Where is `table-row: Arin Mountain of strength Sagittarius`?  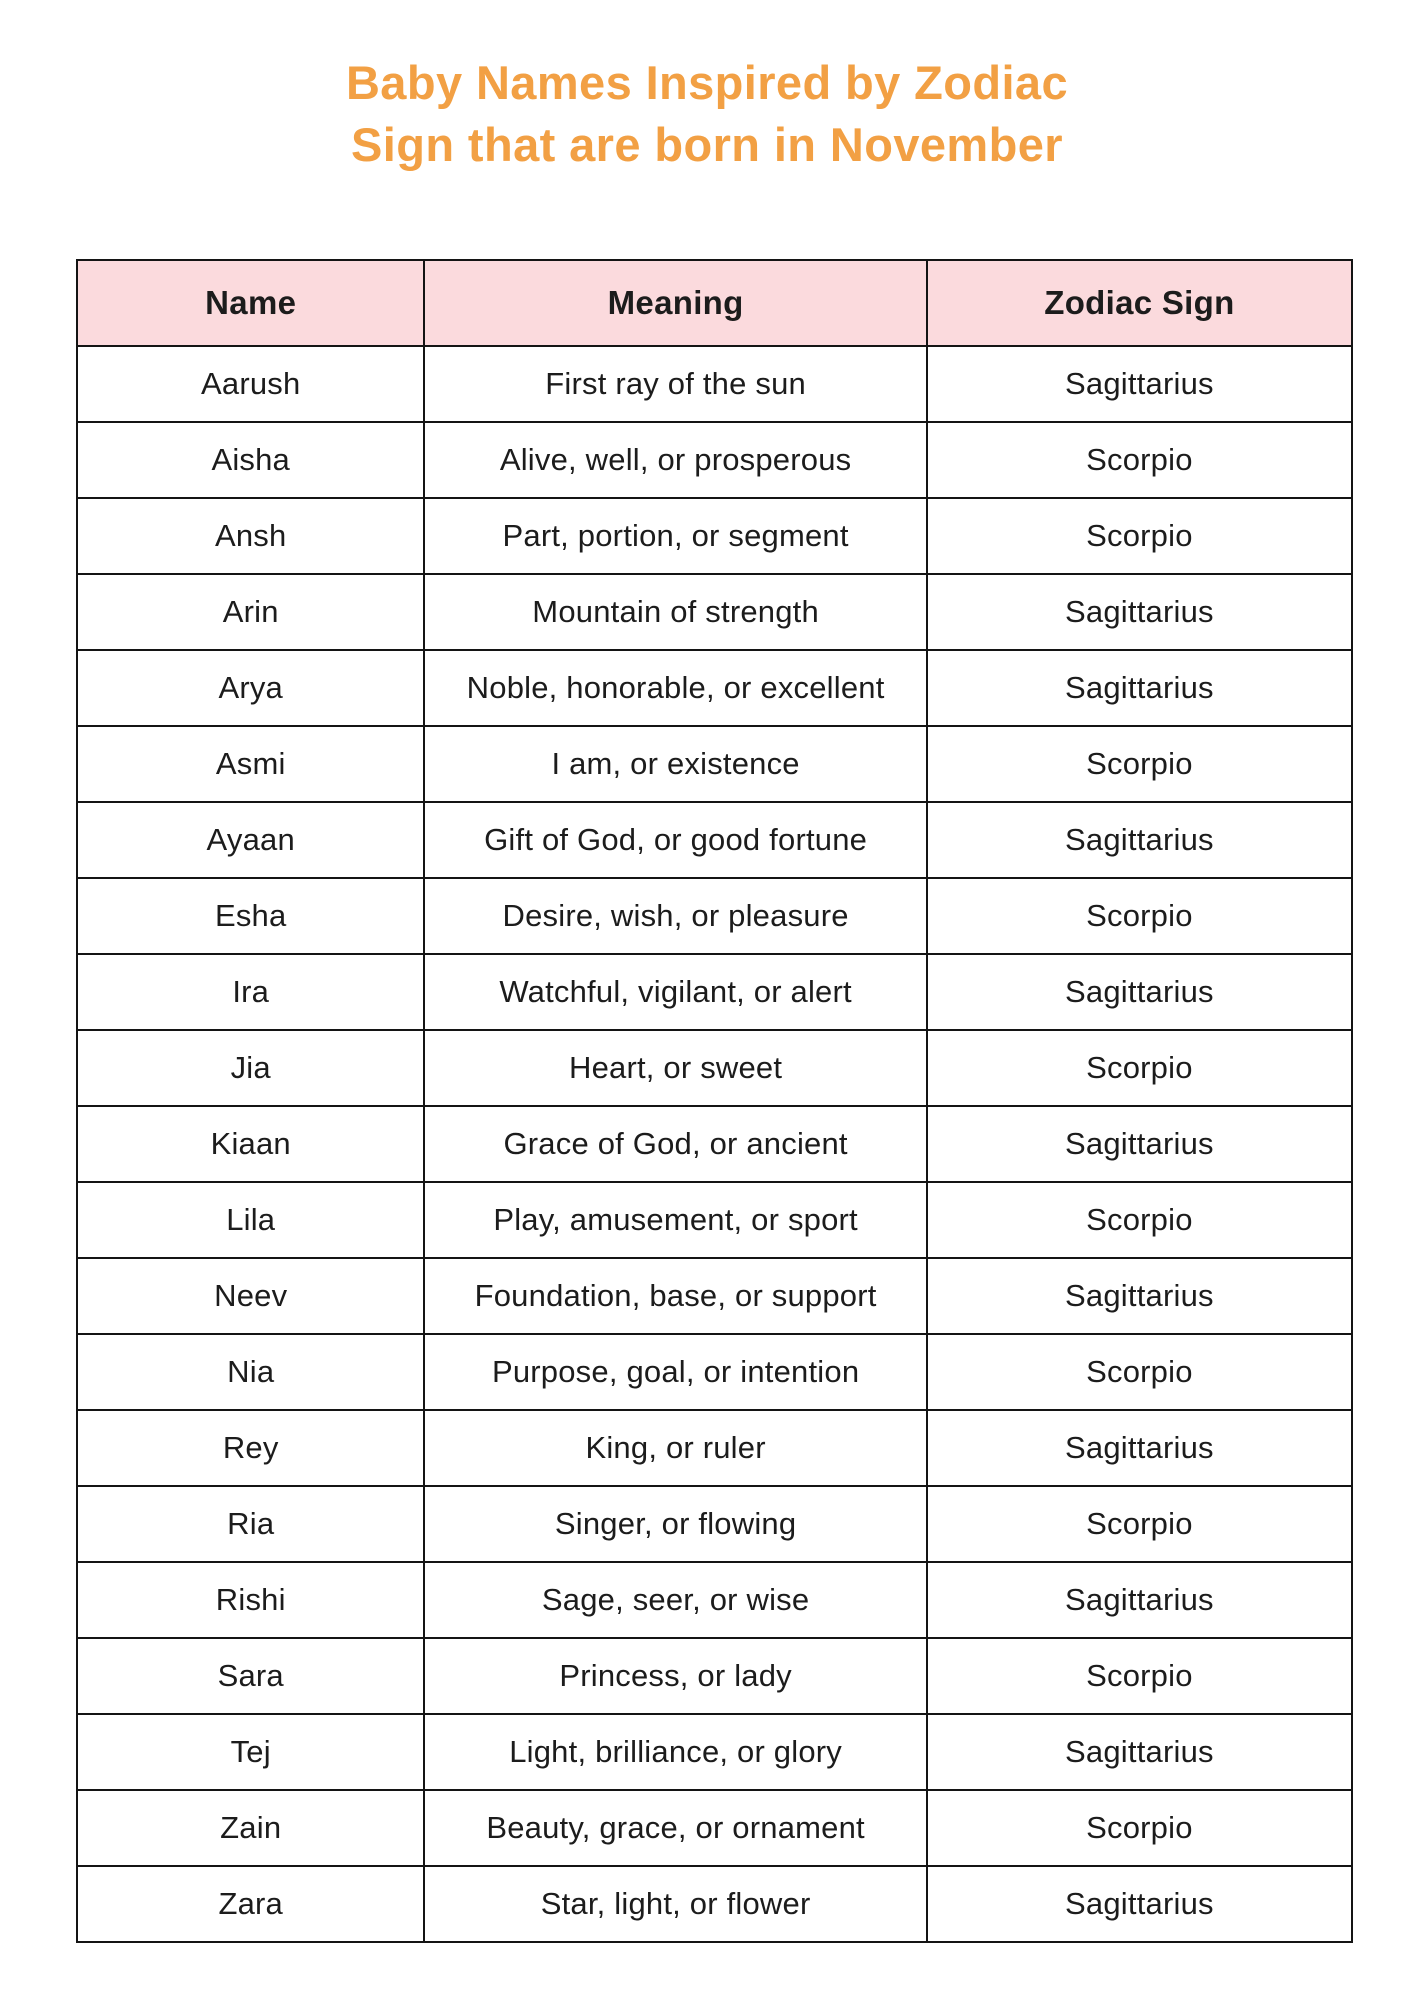 table-row: Arin Mountain of strength Sagittarius is located at coordinates (714, 612).